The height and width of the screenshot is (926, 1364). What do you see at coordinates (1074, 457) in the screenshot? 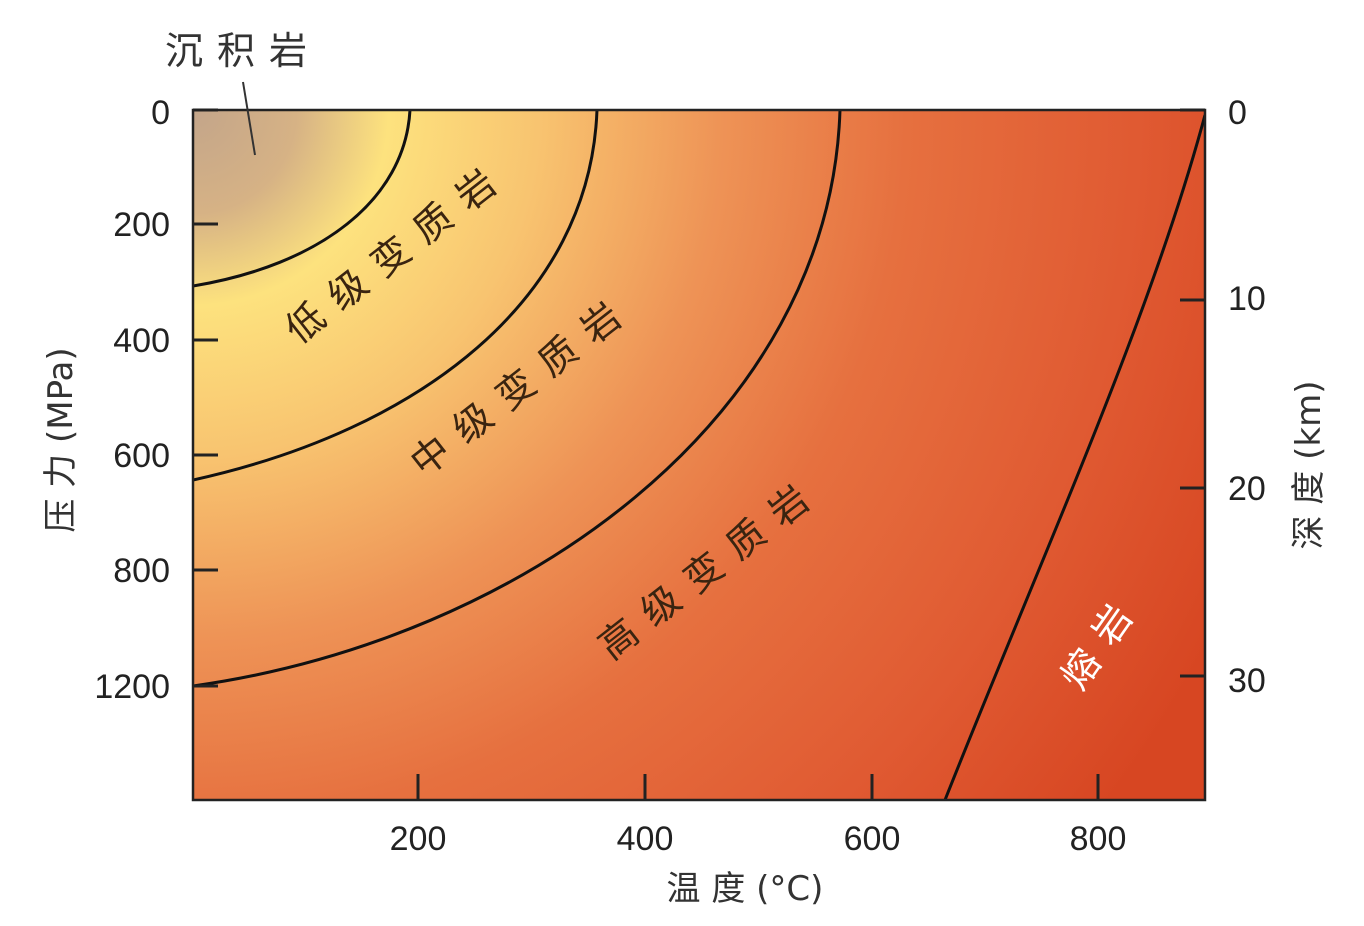
I see `boundary-high-grade-melt` at bounding box center [1074, 457].